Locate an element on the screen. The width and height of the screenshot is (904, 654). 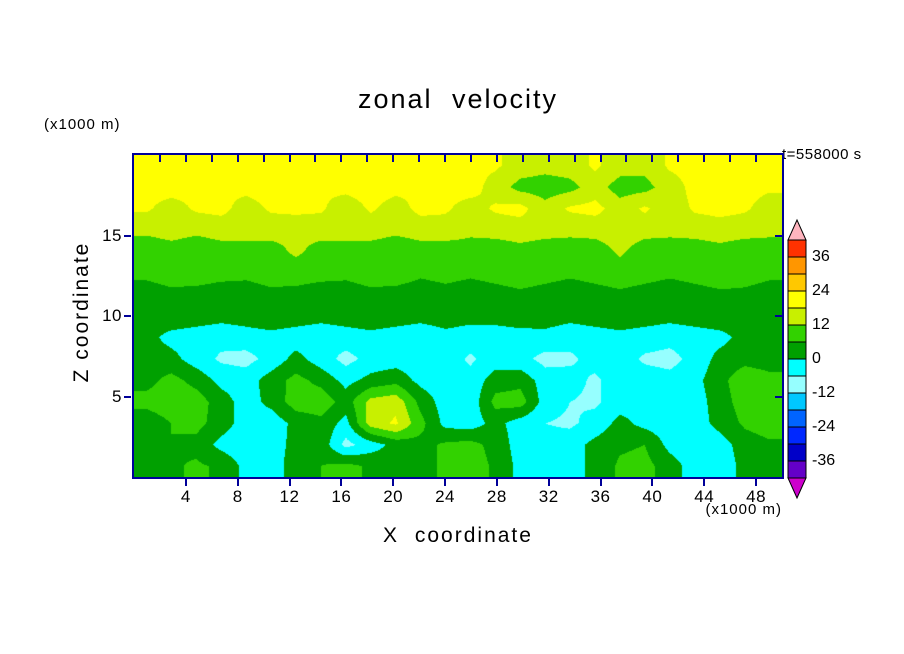
x-tick-label: 16 is located at coordinates (341, 496).